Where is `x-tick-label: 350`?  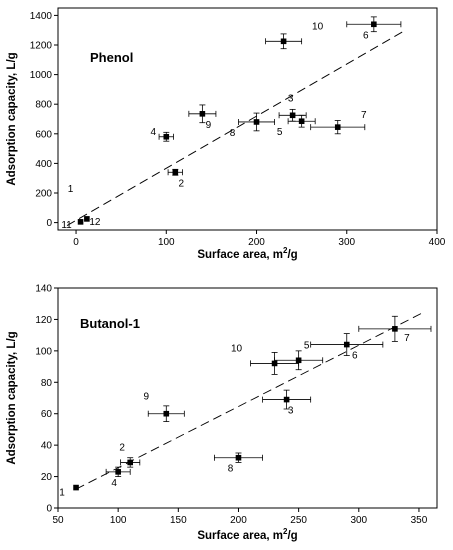
x-tick-label: 350 is located at coordinates (419, 520).